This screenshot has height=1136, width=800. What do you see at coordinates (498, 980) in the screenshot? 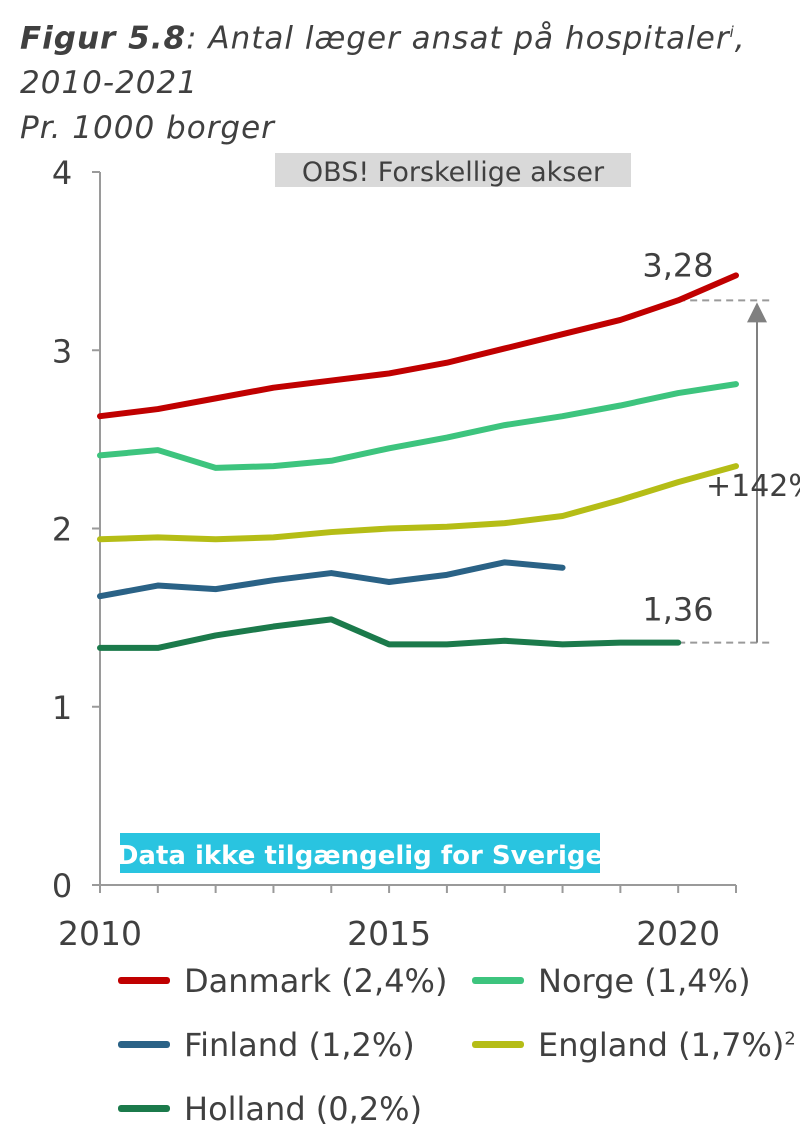
I see `legend-swatch-norge` at bounding box center [498, 980].